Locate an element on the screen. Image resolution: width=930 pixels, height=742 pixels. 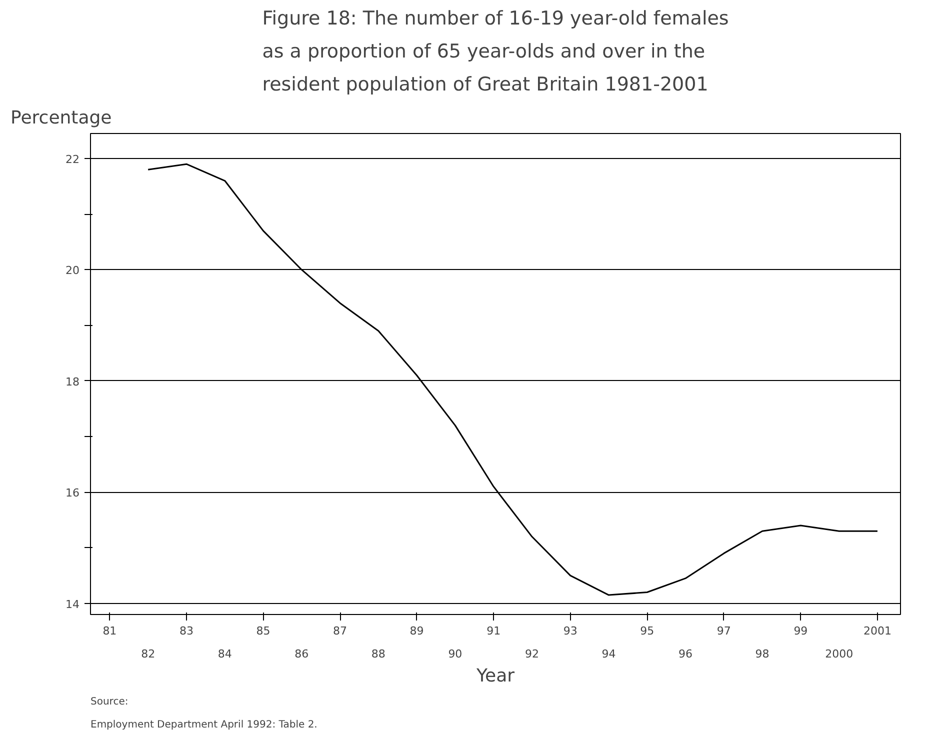
x-tick-label: 89 is located at coordinates (417, 631).